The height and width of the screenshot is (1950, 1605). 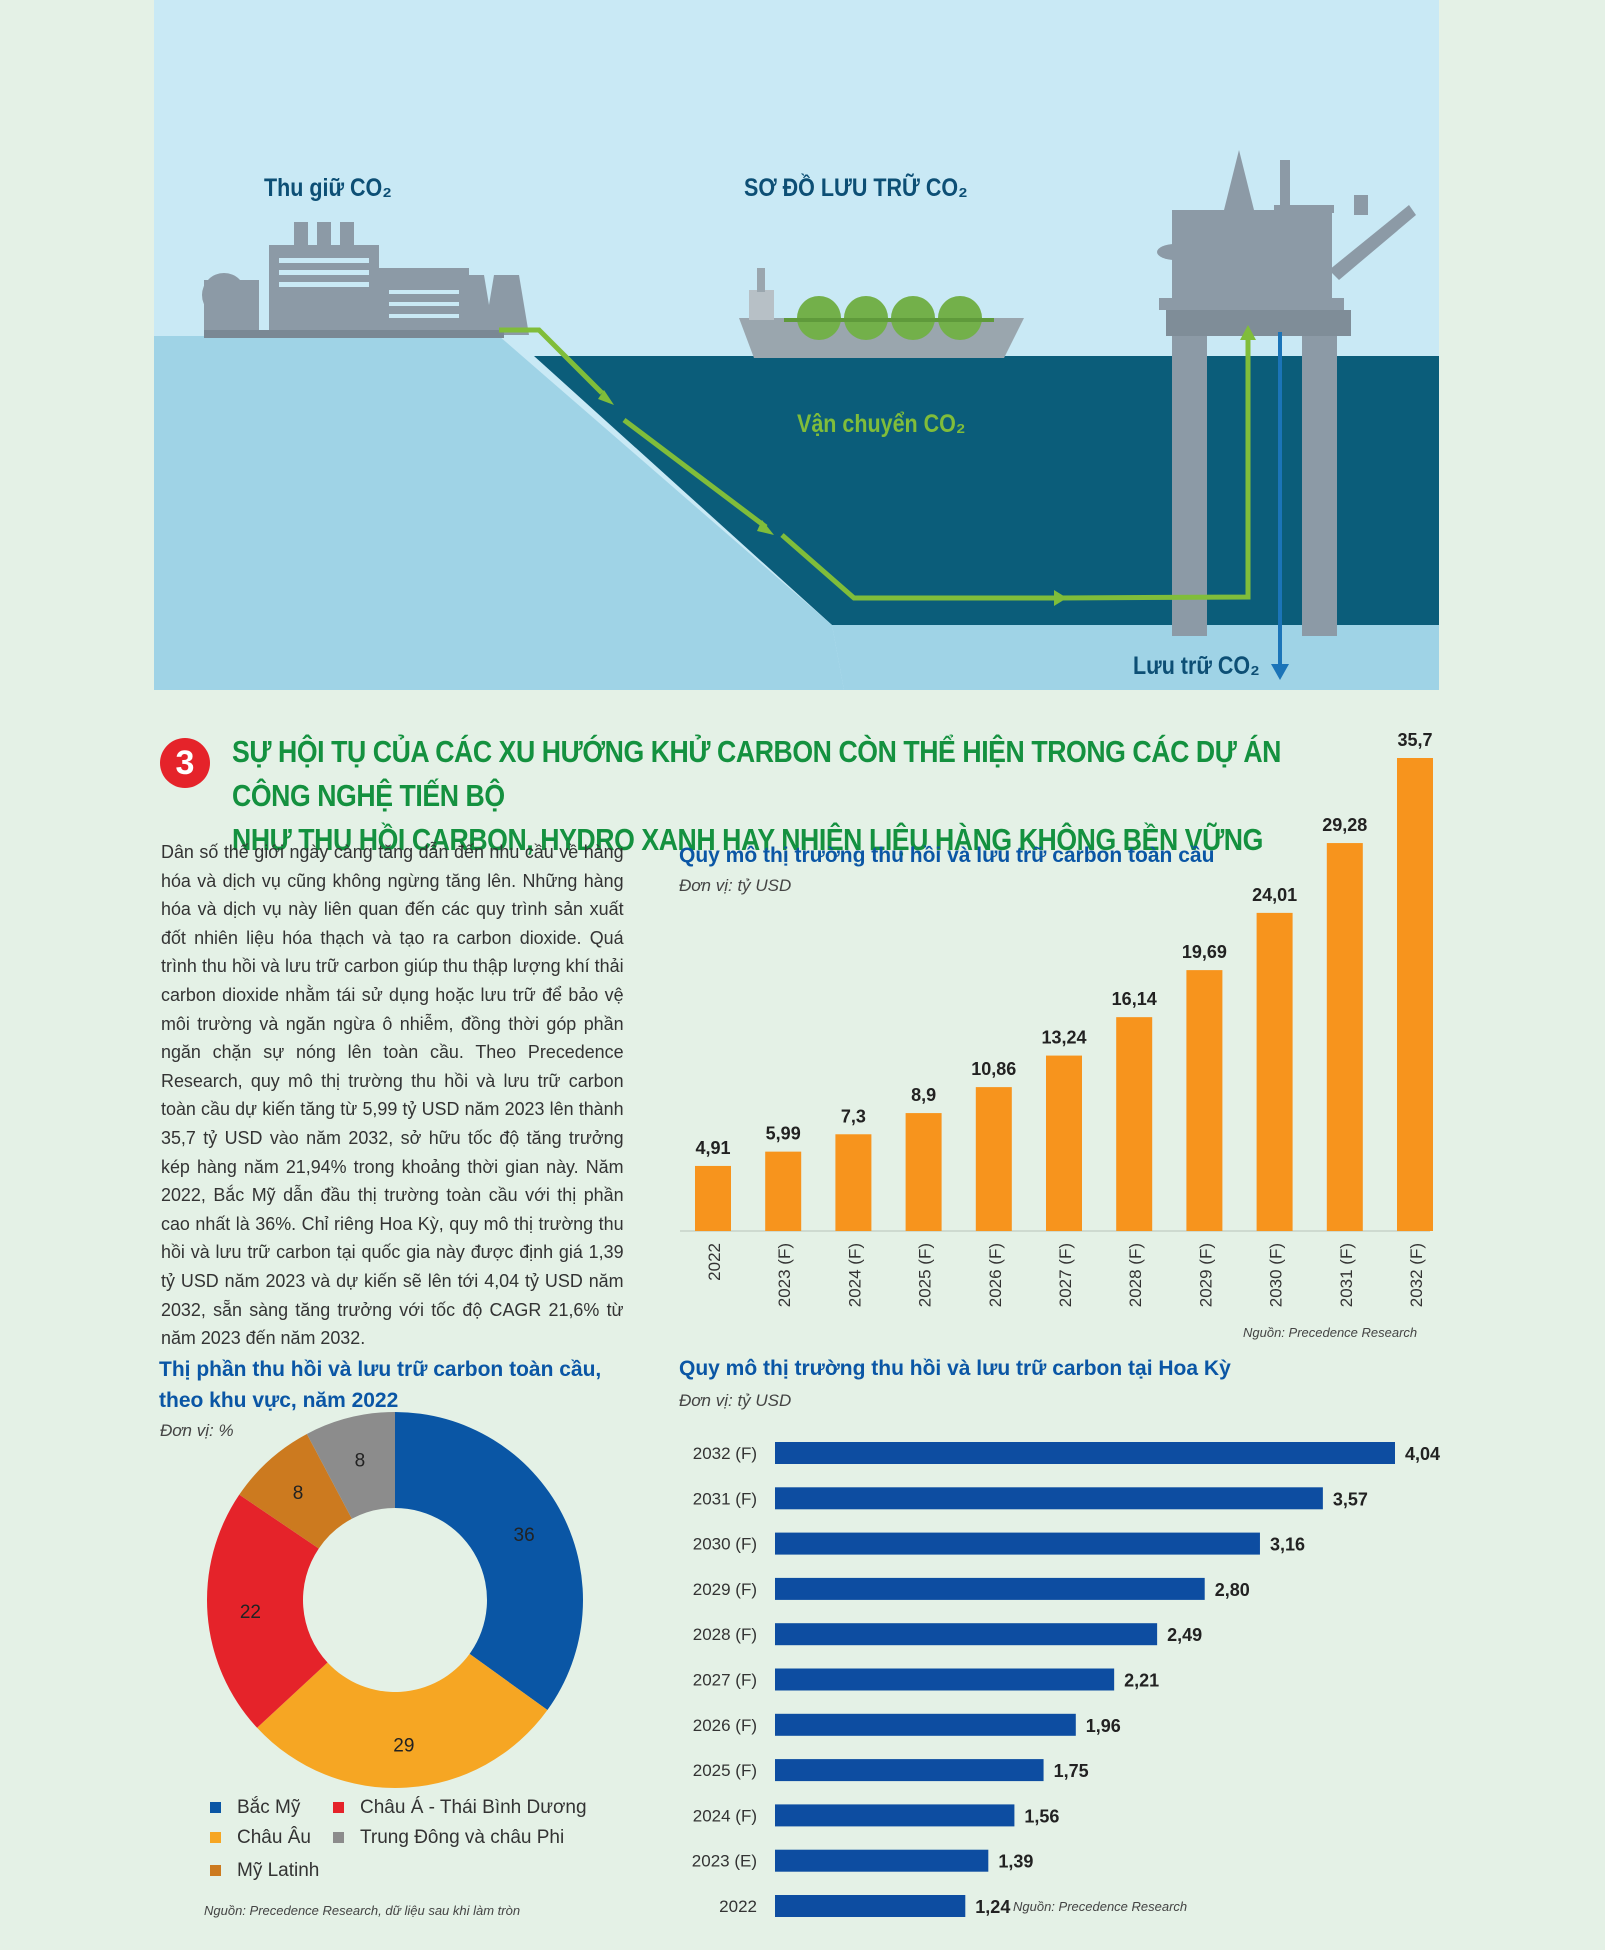 What do you see at coordinates (725, 1815) in the screenshot?
I see `y-tick-label: 2024 (F)` at bounding box center [725, 1815].